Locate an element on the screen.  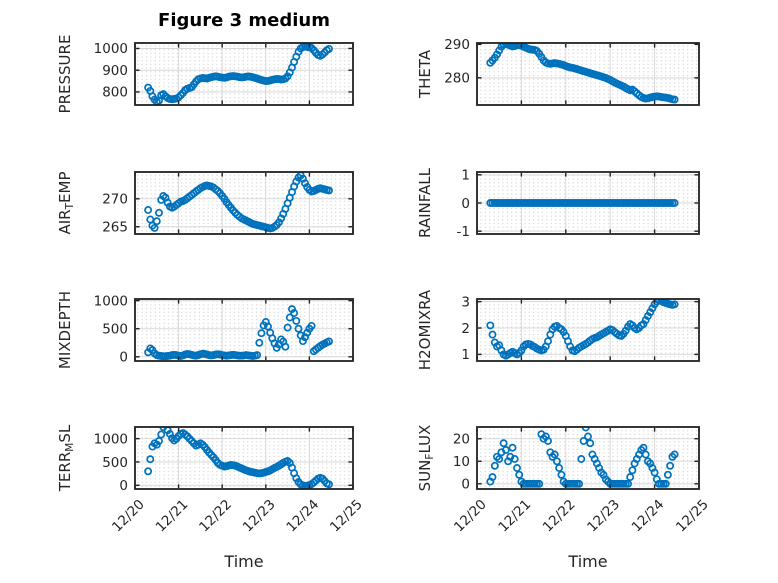
x-tick-label: 12/25 is located at coordinates (346, 516).